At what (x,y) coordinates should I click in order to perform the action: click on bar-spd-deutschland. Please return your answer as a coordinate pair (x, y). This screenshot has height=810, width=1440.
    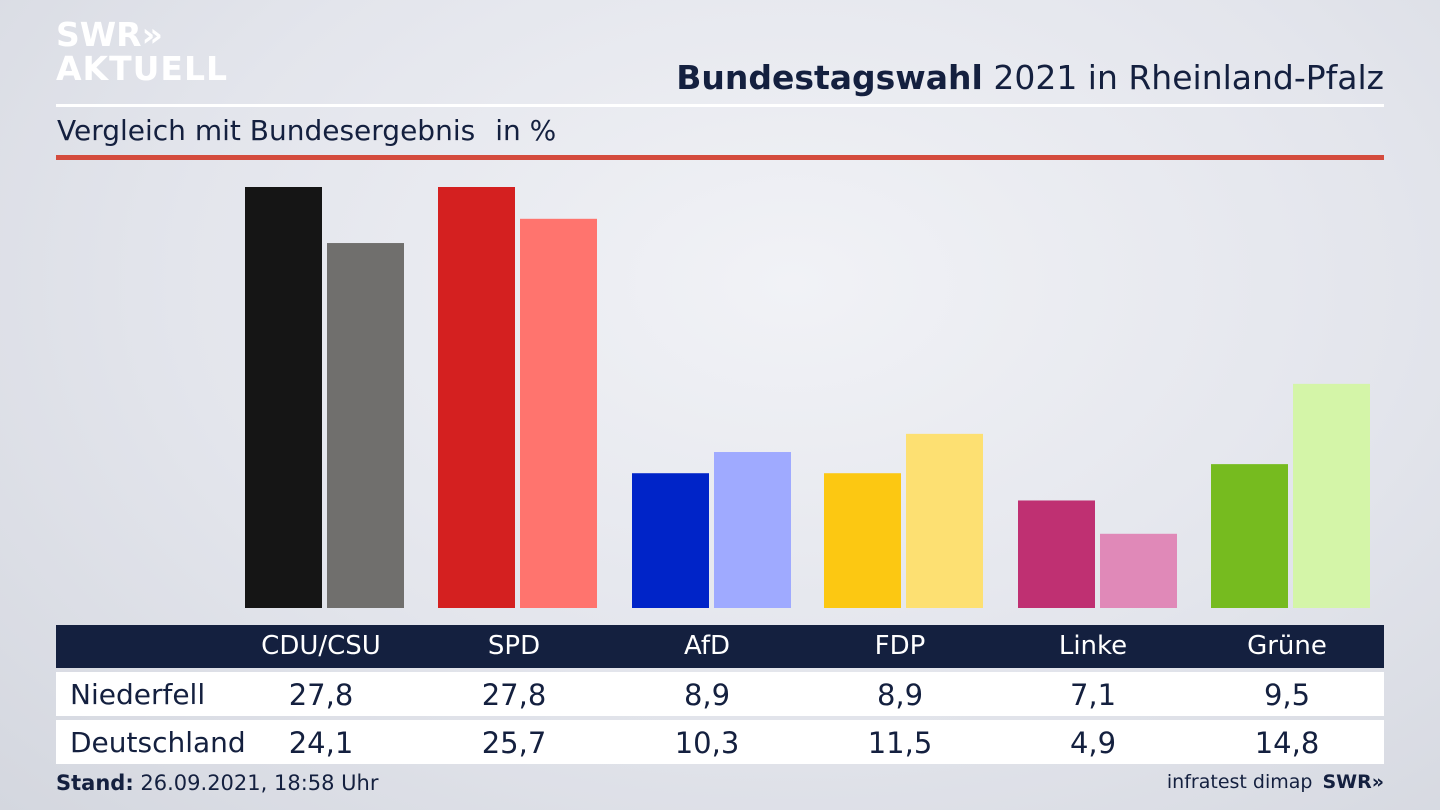
    Looking at the image, I should click on (558, 413).